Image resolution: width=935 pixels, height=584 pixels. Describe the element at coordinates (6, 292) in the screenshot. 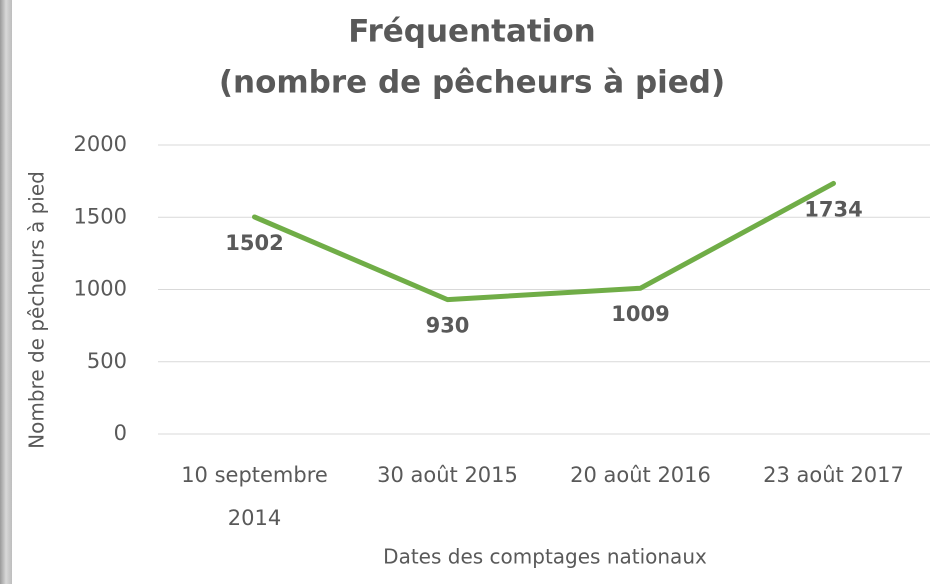

I see `side-strip` at that location.